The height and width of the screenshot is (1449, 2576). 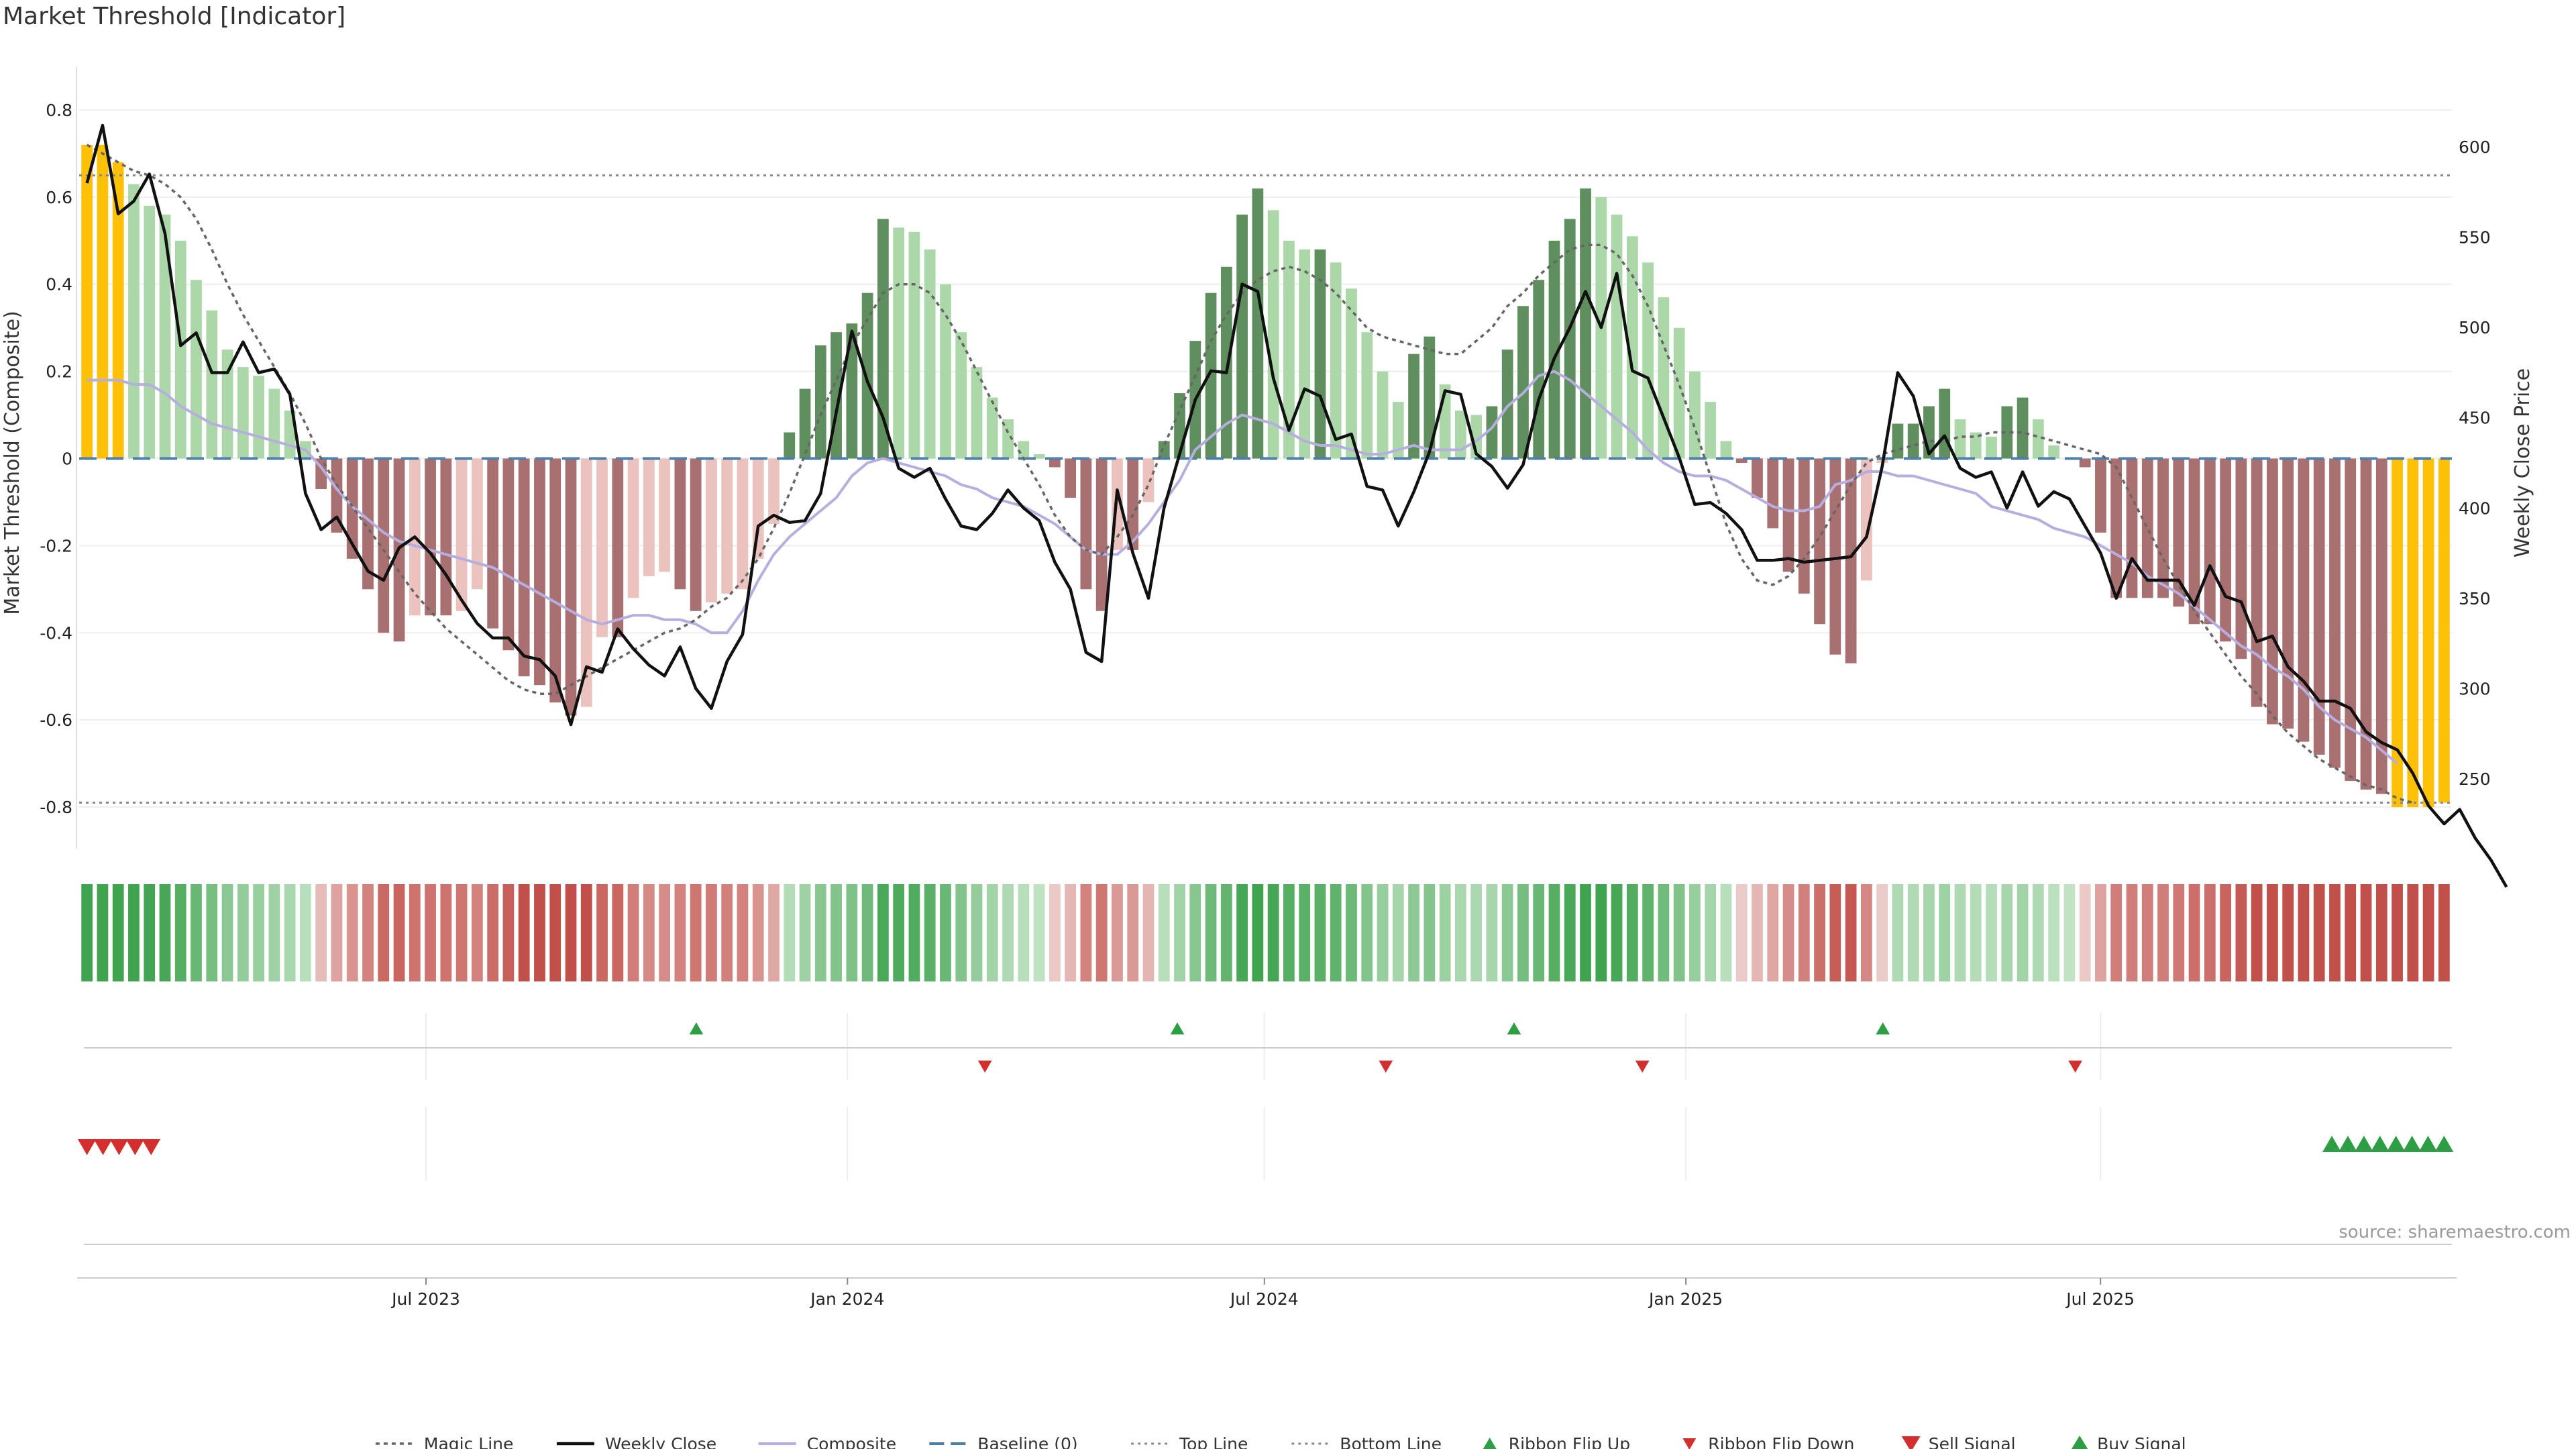 What do you see at coordinates (59, 110) in the screenshot?
I see `left-tick-label: 0.8` at bounding box center [59, 110].